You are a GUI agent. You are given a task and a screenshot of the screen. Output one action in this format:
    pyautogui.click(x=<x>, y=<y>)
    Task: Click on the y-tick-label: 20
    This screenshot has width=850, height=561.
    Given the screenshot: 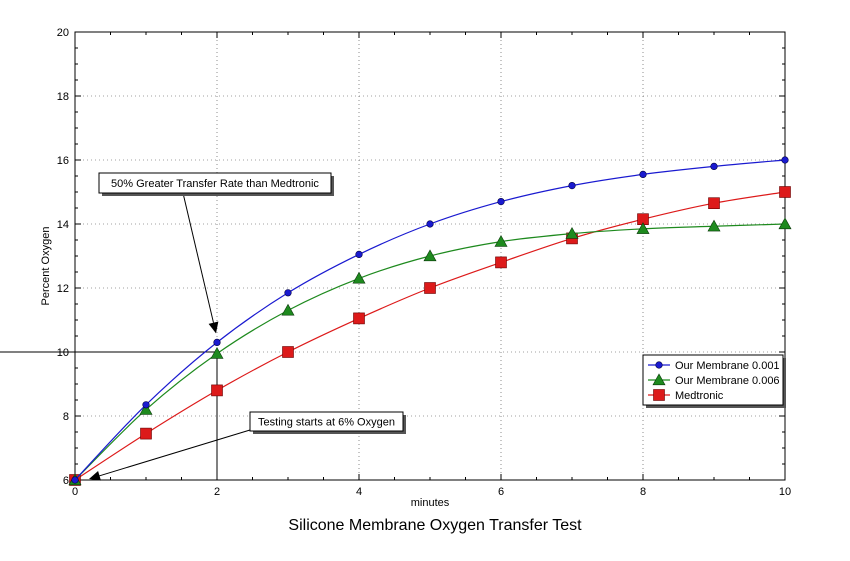 What is the action you would take?
    pyautogui.click(x=63, y=33)
    